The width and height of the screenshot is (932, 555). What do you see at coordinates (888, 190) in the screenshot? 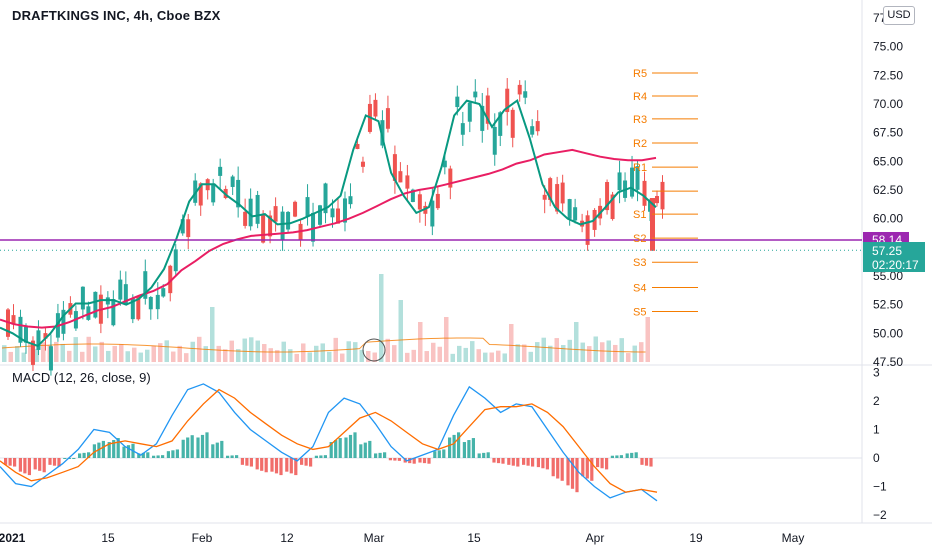
I see `price-tick-label: 62.50` at bounding box center [888, 190].